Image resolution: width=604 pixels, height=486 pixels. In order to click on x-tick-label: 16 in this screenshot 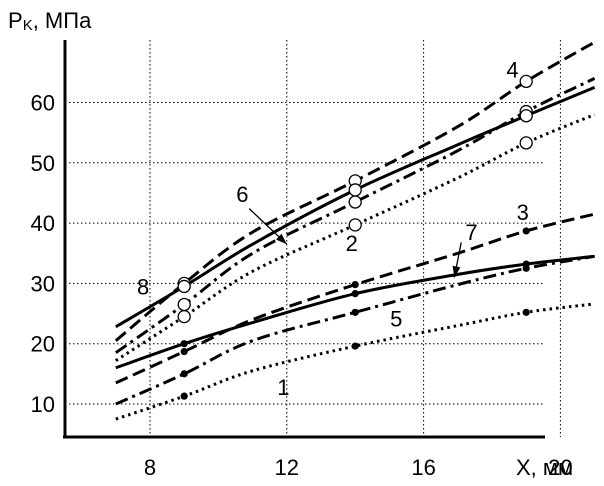, I will do `click(423, 467)`.